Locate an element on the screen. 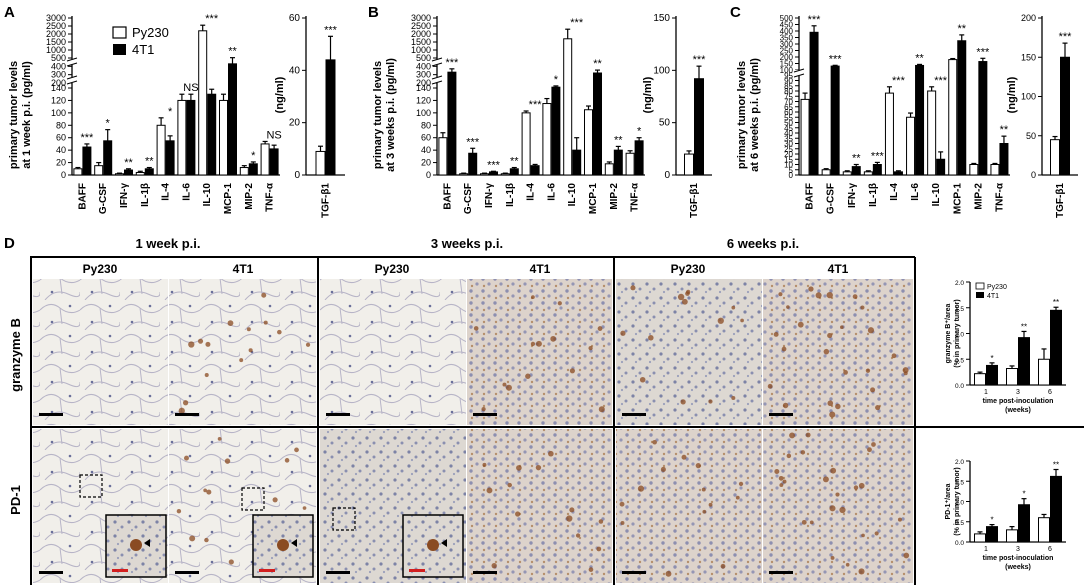 The height and width of the screenshot is (585, 1084). tgf-chart-3-weeks: 0 50 100 150 *** TGF-β1 (ng/ml) is located at coordinates (677, 115).